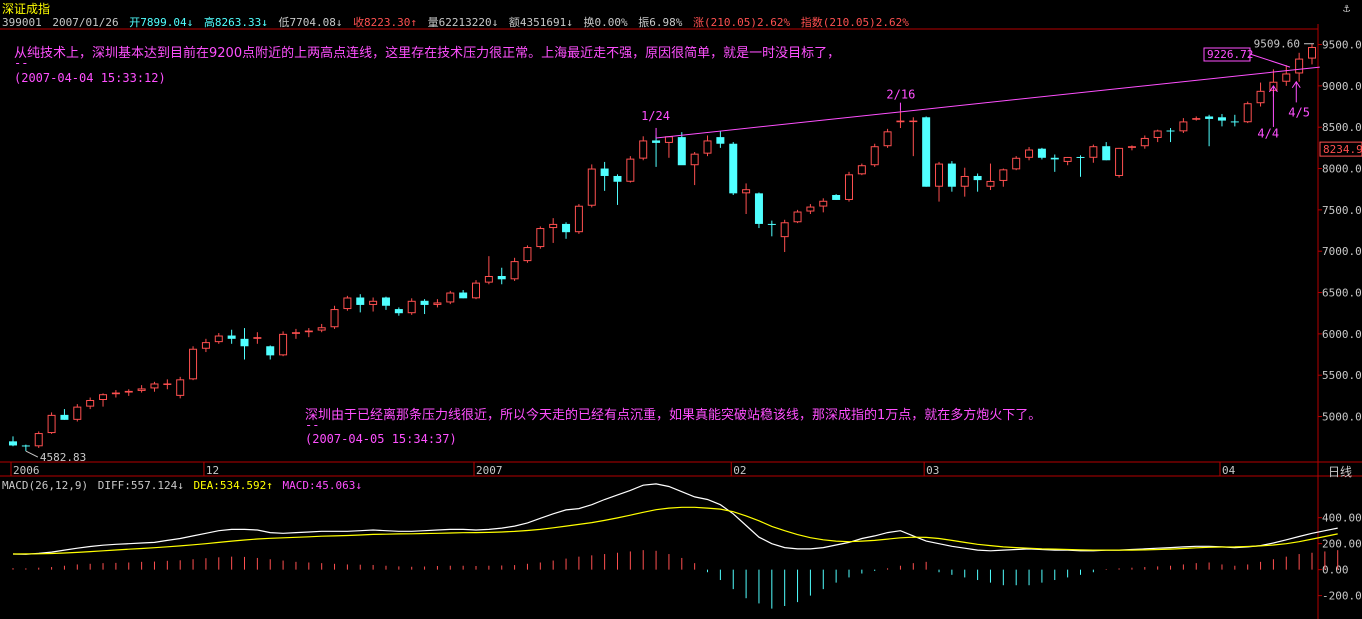 The width and height of the screenshot is (1362, 619). Describe the element at coordinates (1340, 472) in the screenshot. I see `period-label: 日线` at that location.